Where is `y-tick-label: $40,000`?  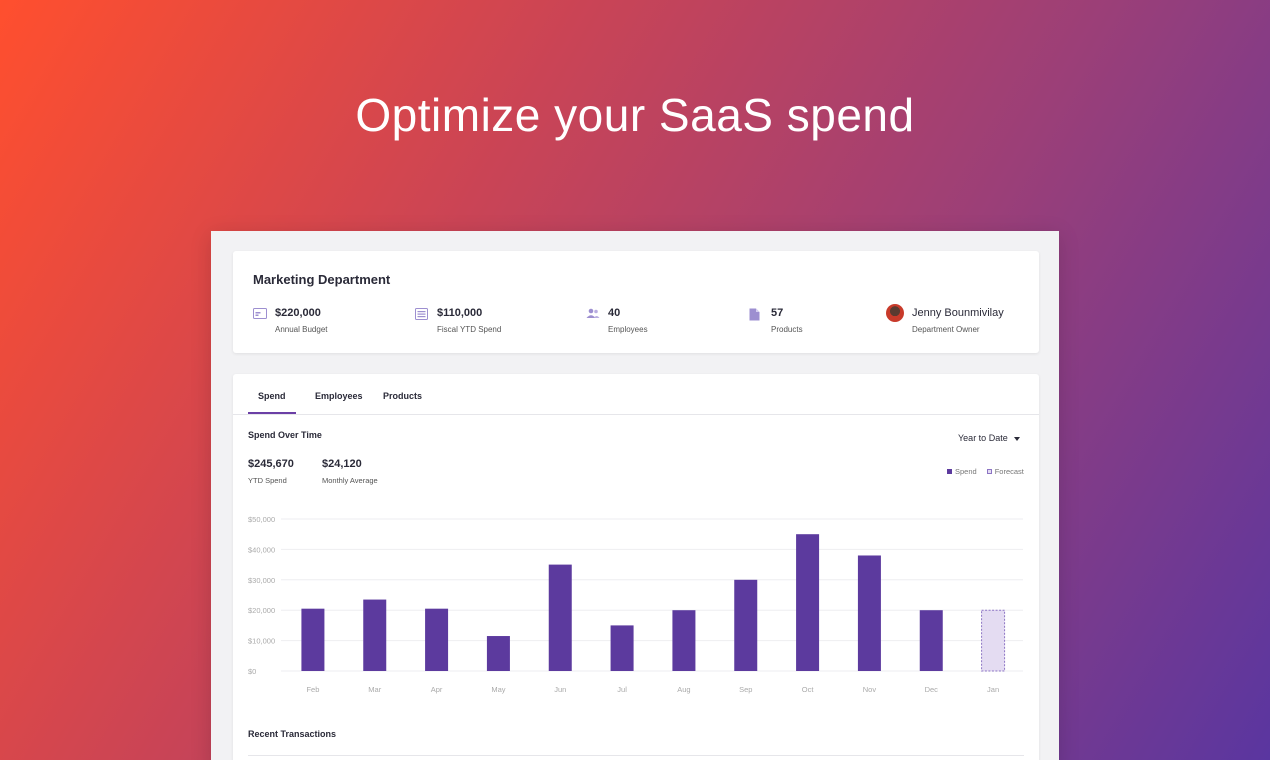
y-tick-label: $40,000 is located at coordinates (261, 549).